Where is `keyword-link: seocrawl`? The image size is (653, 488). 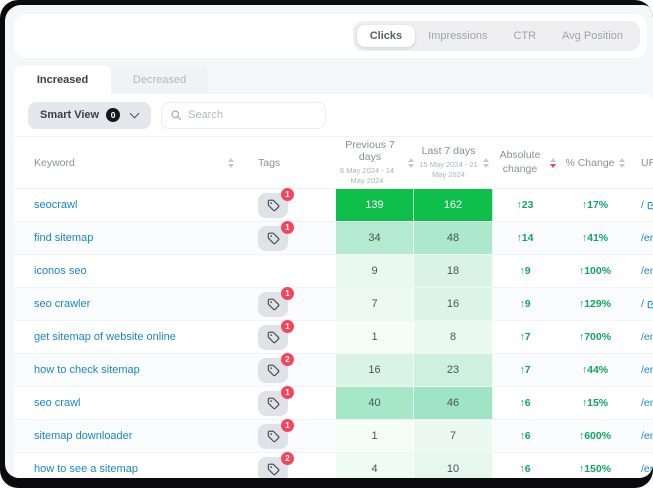 keyword-link: seocrawl is located at coordinates (56, 205).